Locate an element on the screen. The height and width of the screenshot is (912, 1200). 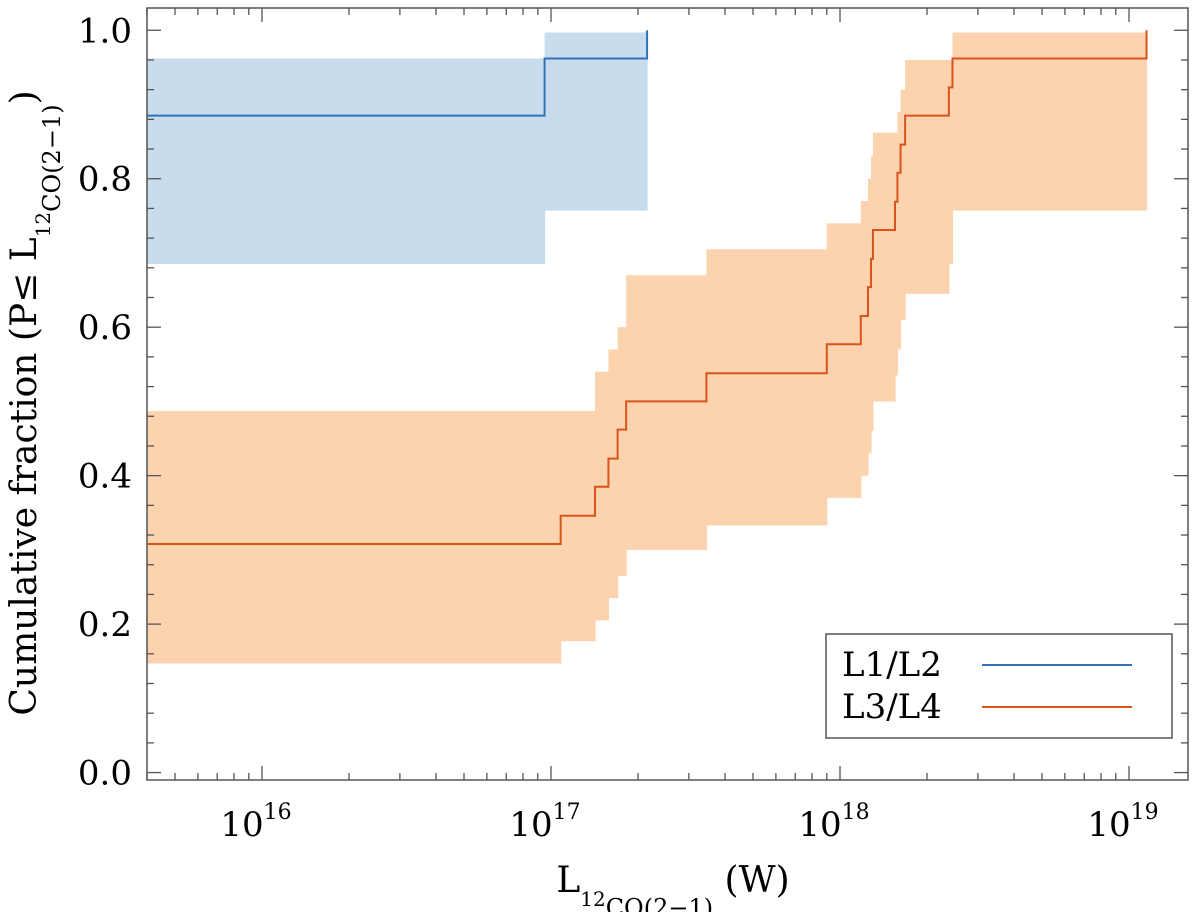
y-tick-label: 0.0 is located at coordinates (105, 774).